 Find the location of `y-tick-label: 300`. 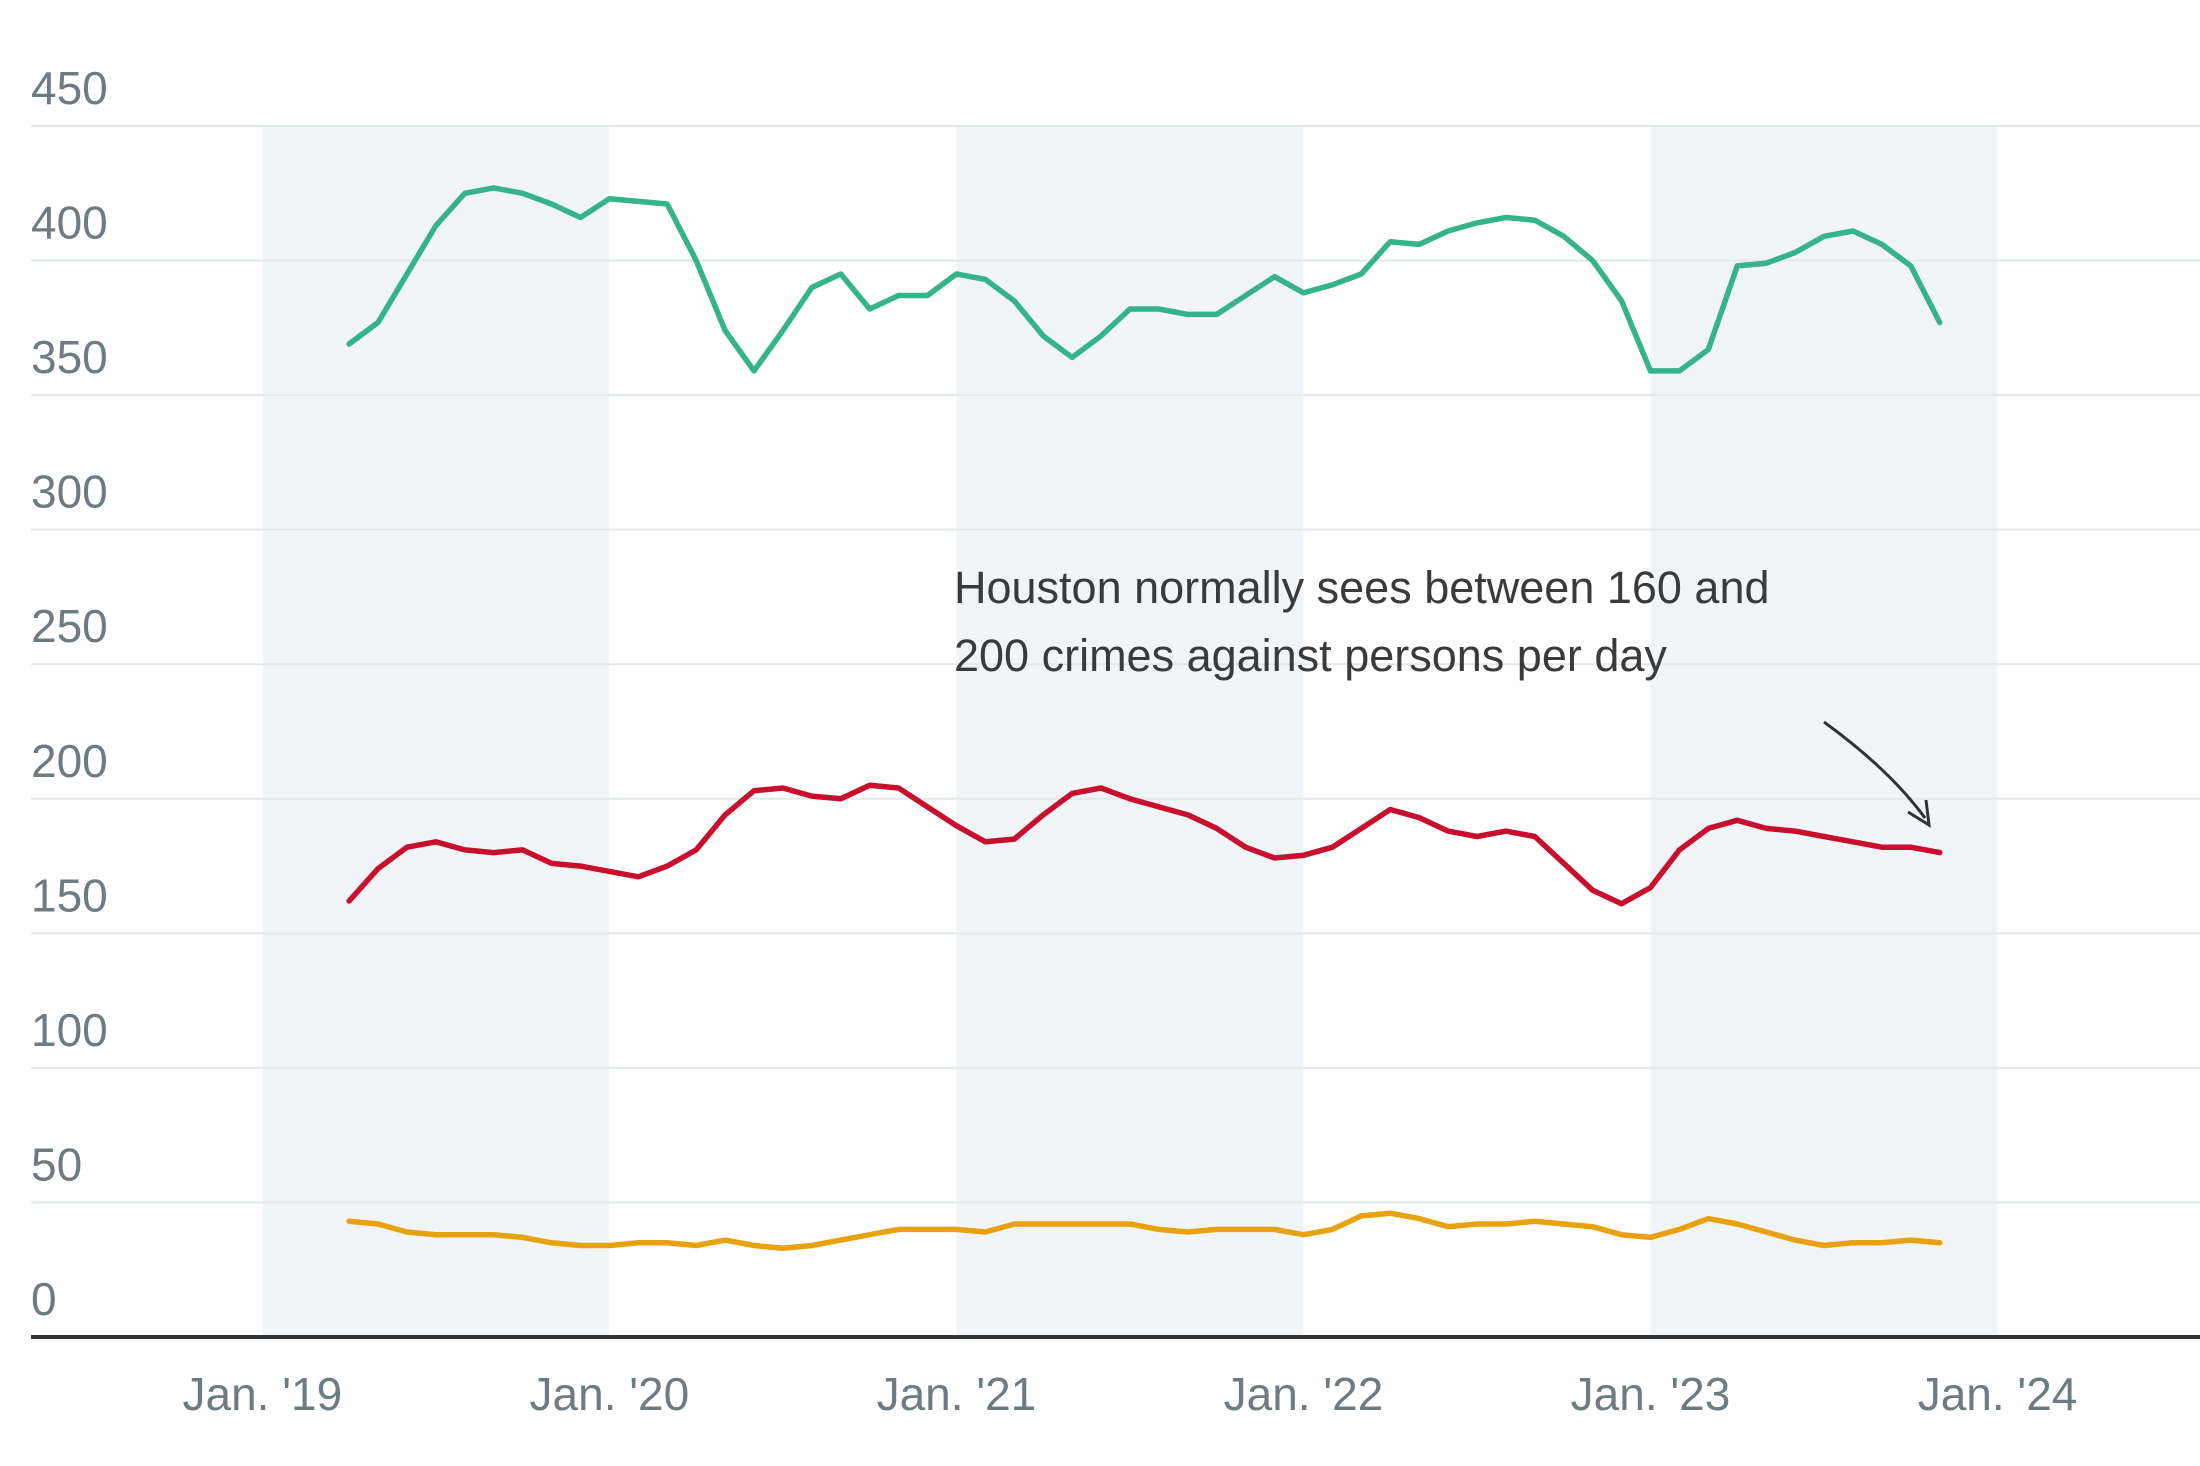

y-tick-label: 300 is located at coordinates (69, 492).